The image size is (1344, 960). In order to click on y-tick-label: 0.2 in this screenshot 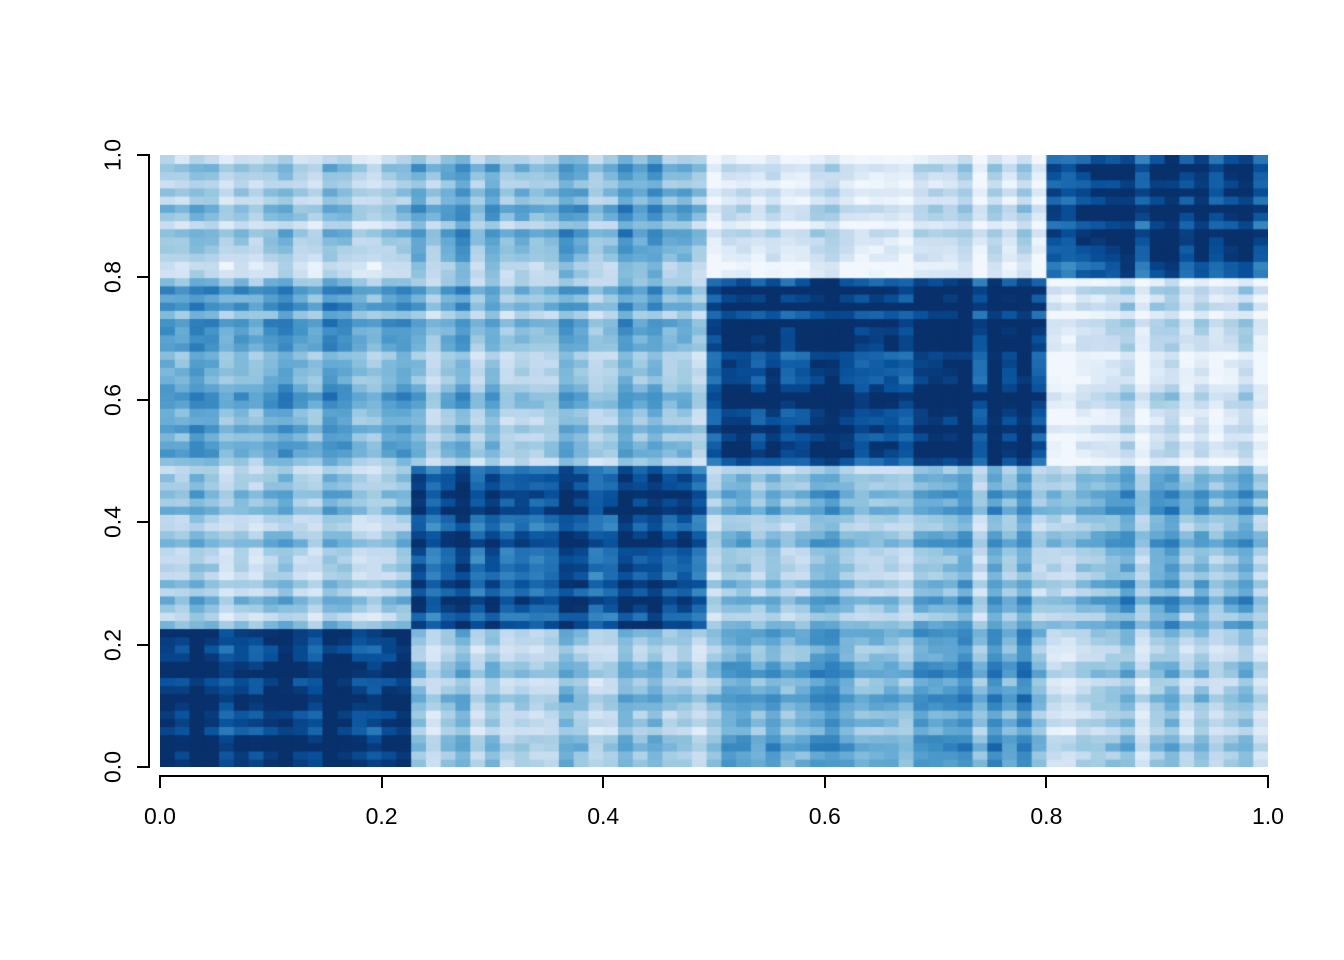, I will do `click(112, 644)`.